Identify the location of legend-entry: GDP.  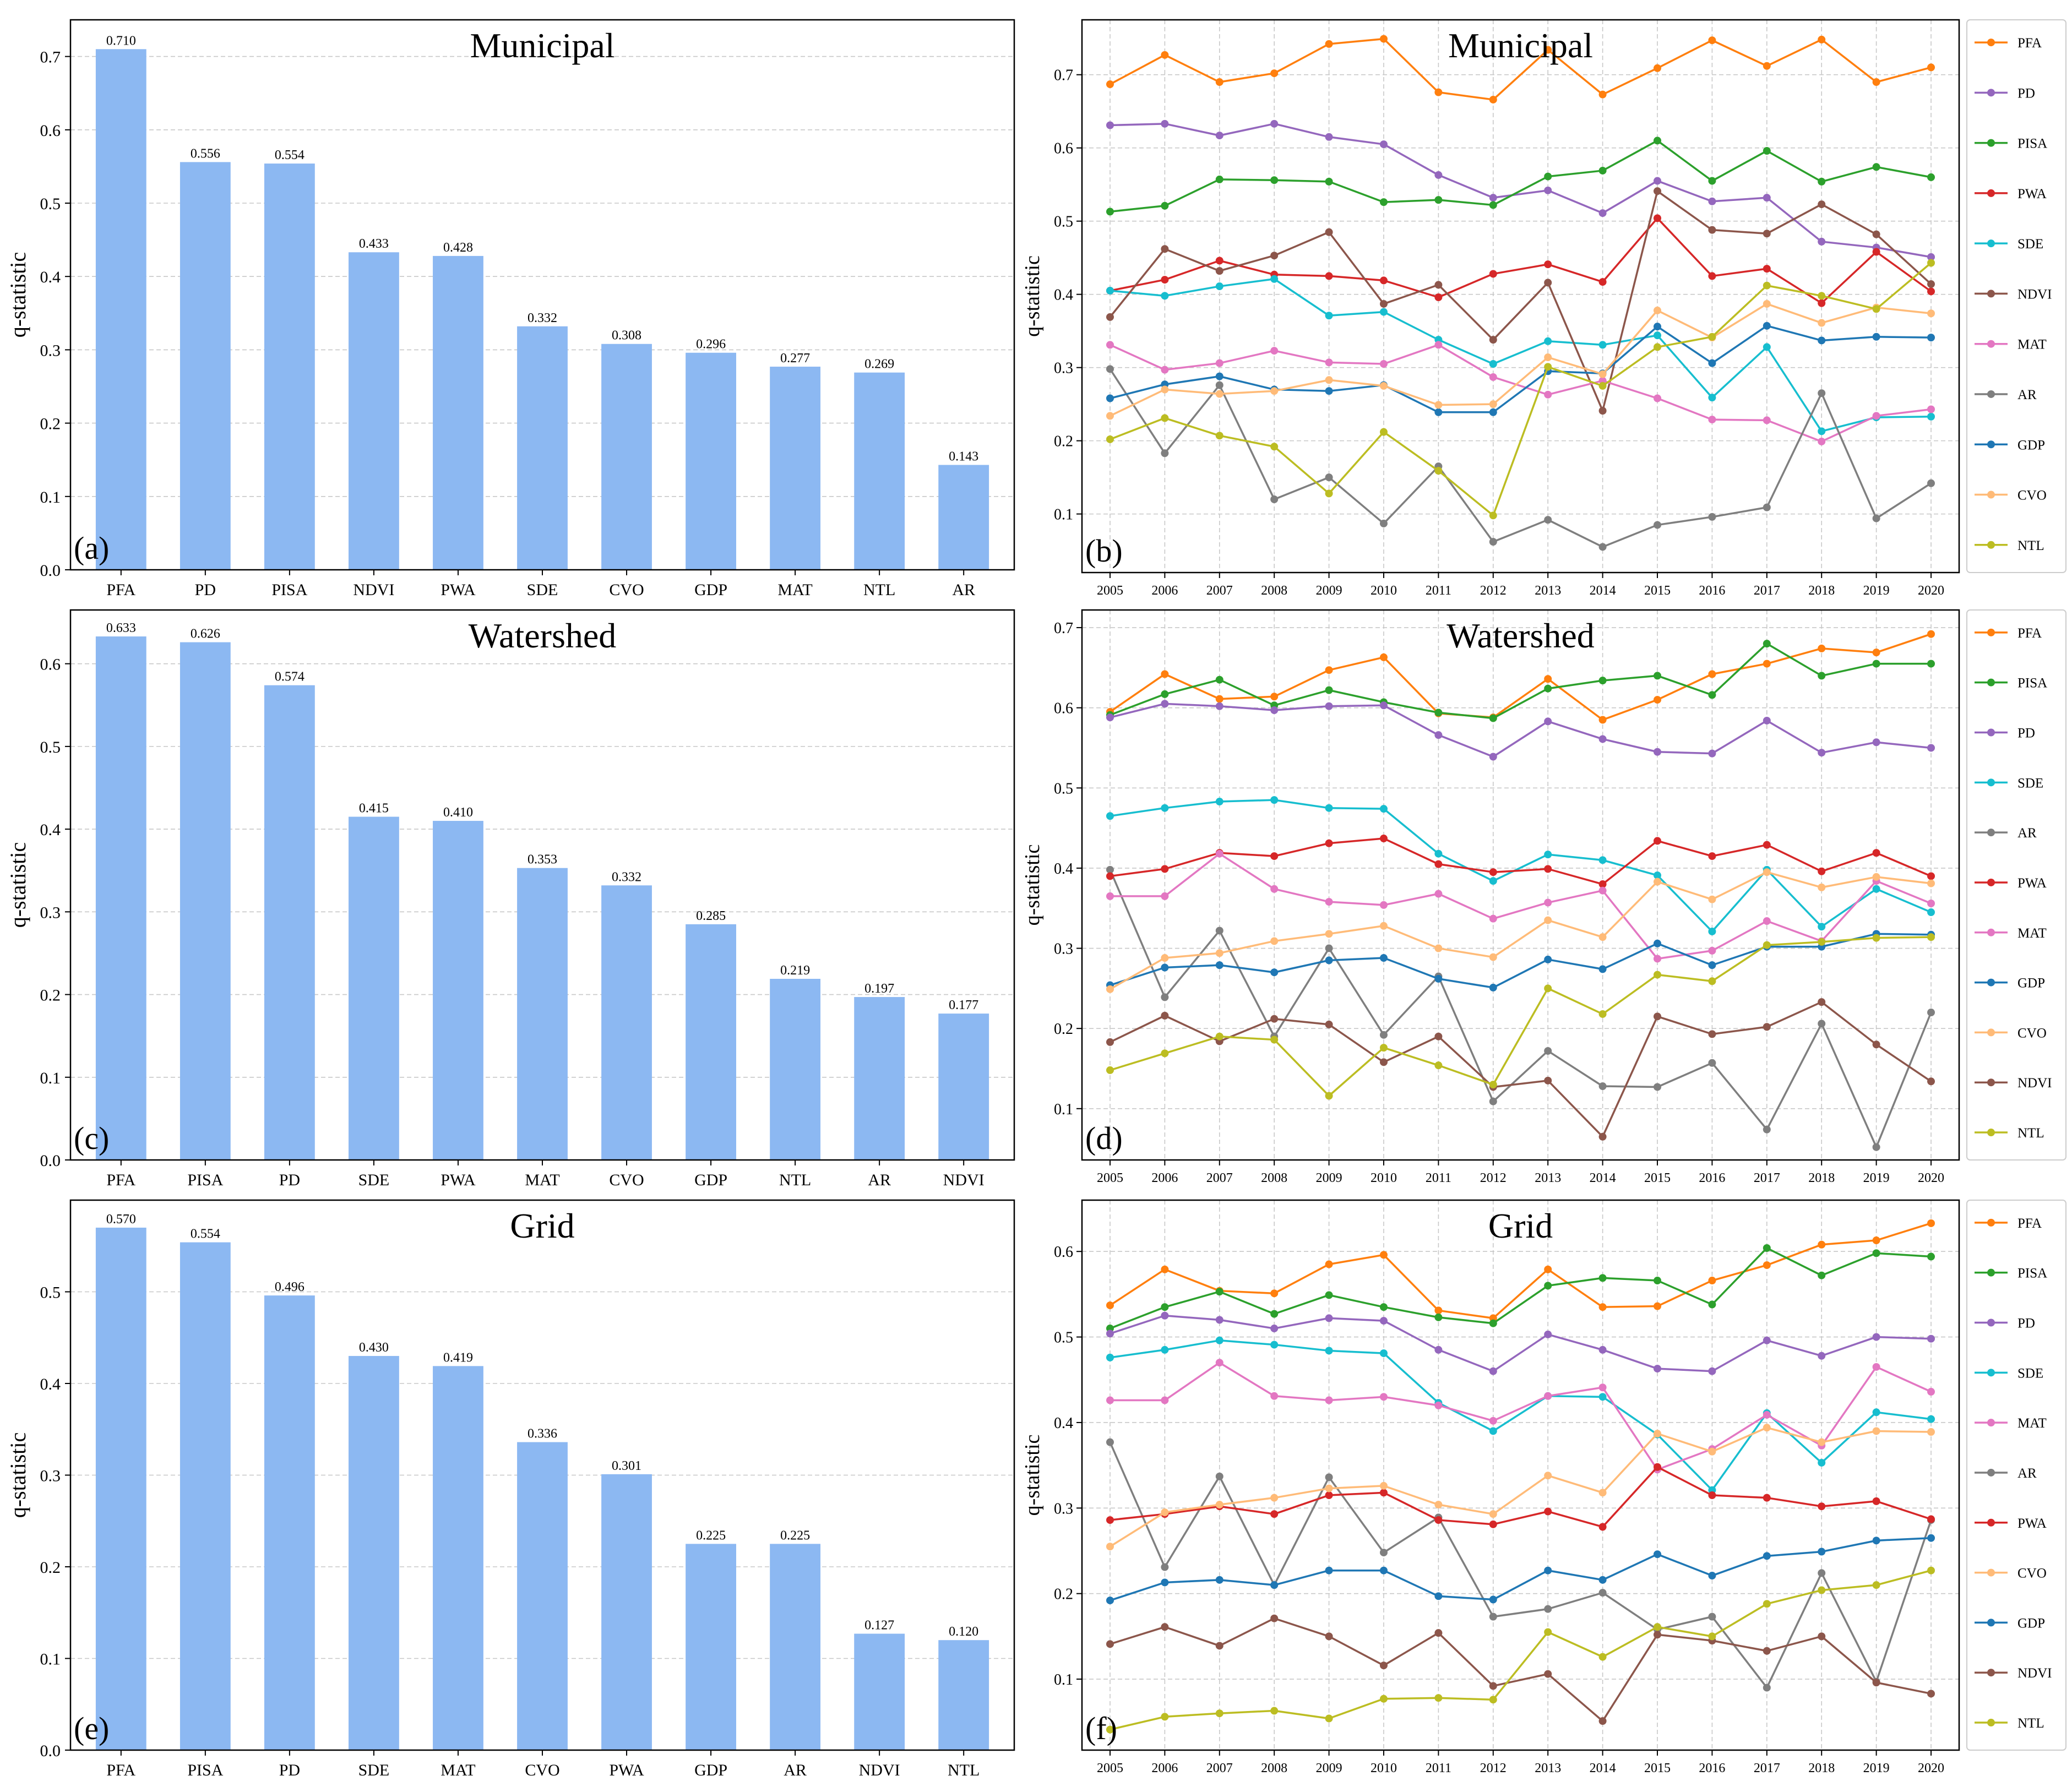
(2031, 983).